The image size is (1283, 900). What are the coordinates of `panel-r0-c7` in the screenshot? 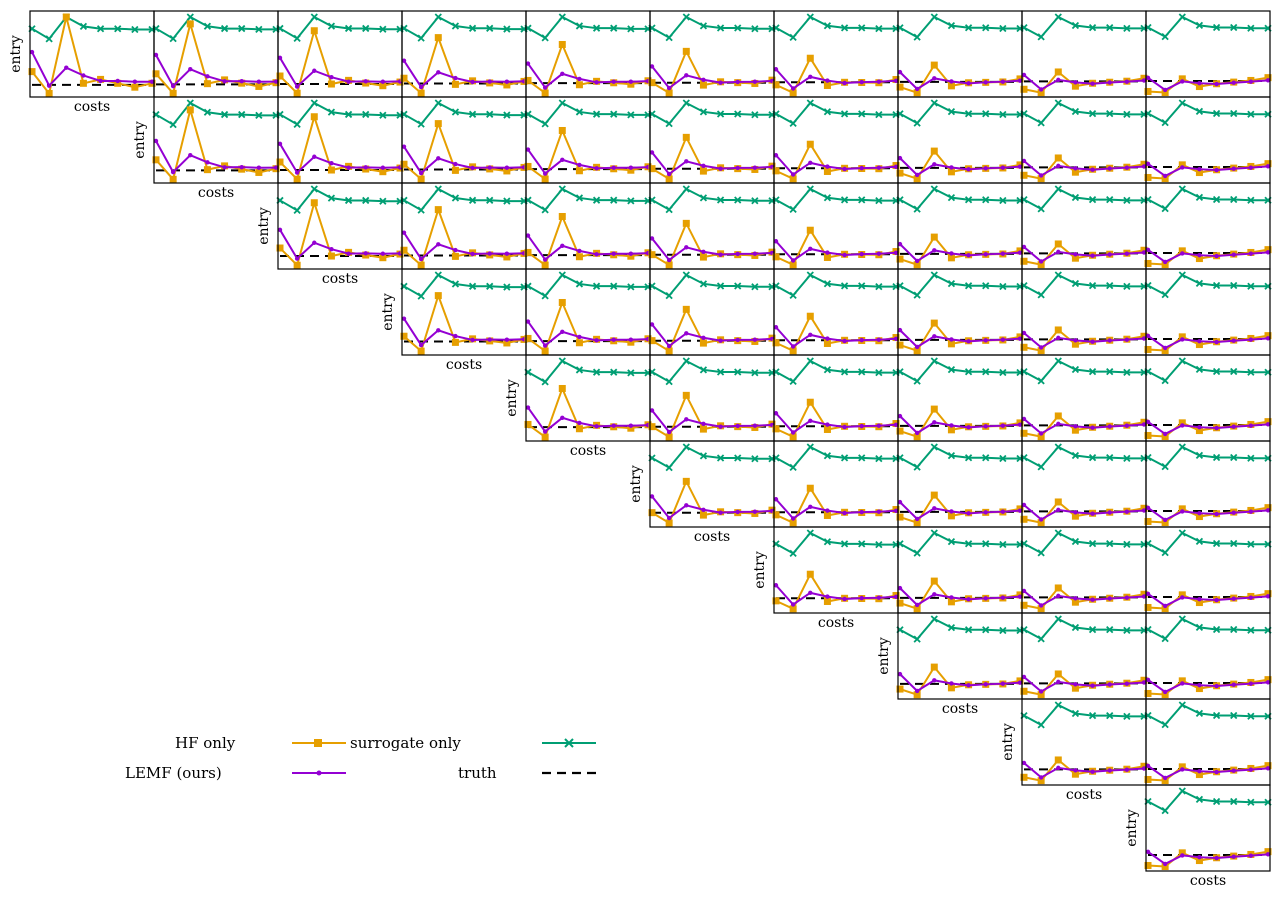 It's located at (960, 54).